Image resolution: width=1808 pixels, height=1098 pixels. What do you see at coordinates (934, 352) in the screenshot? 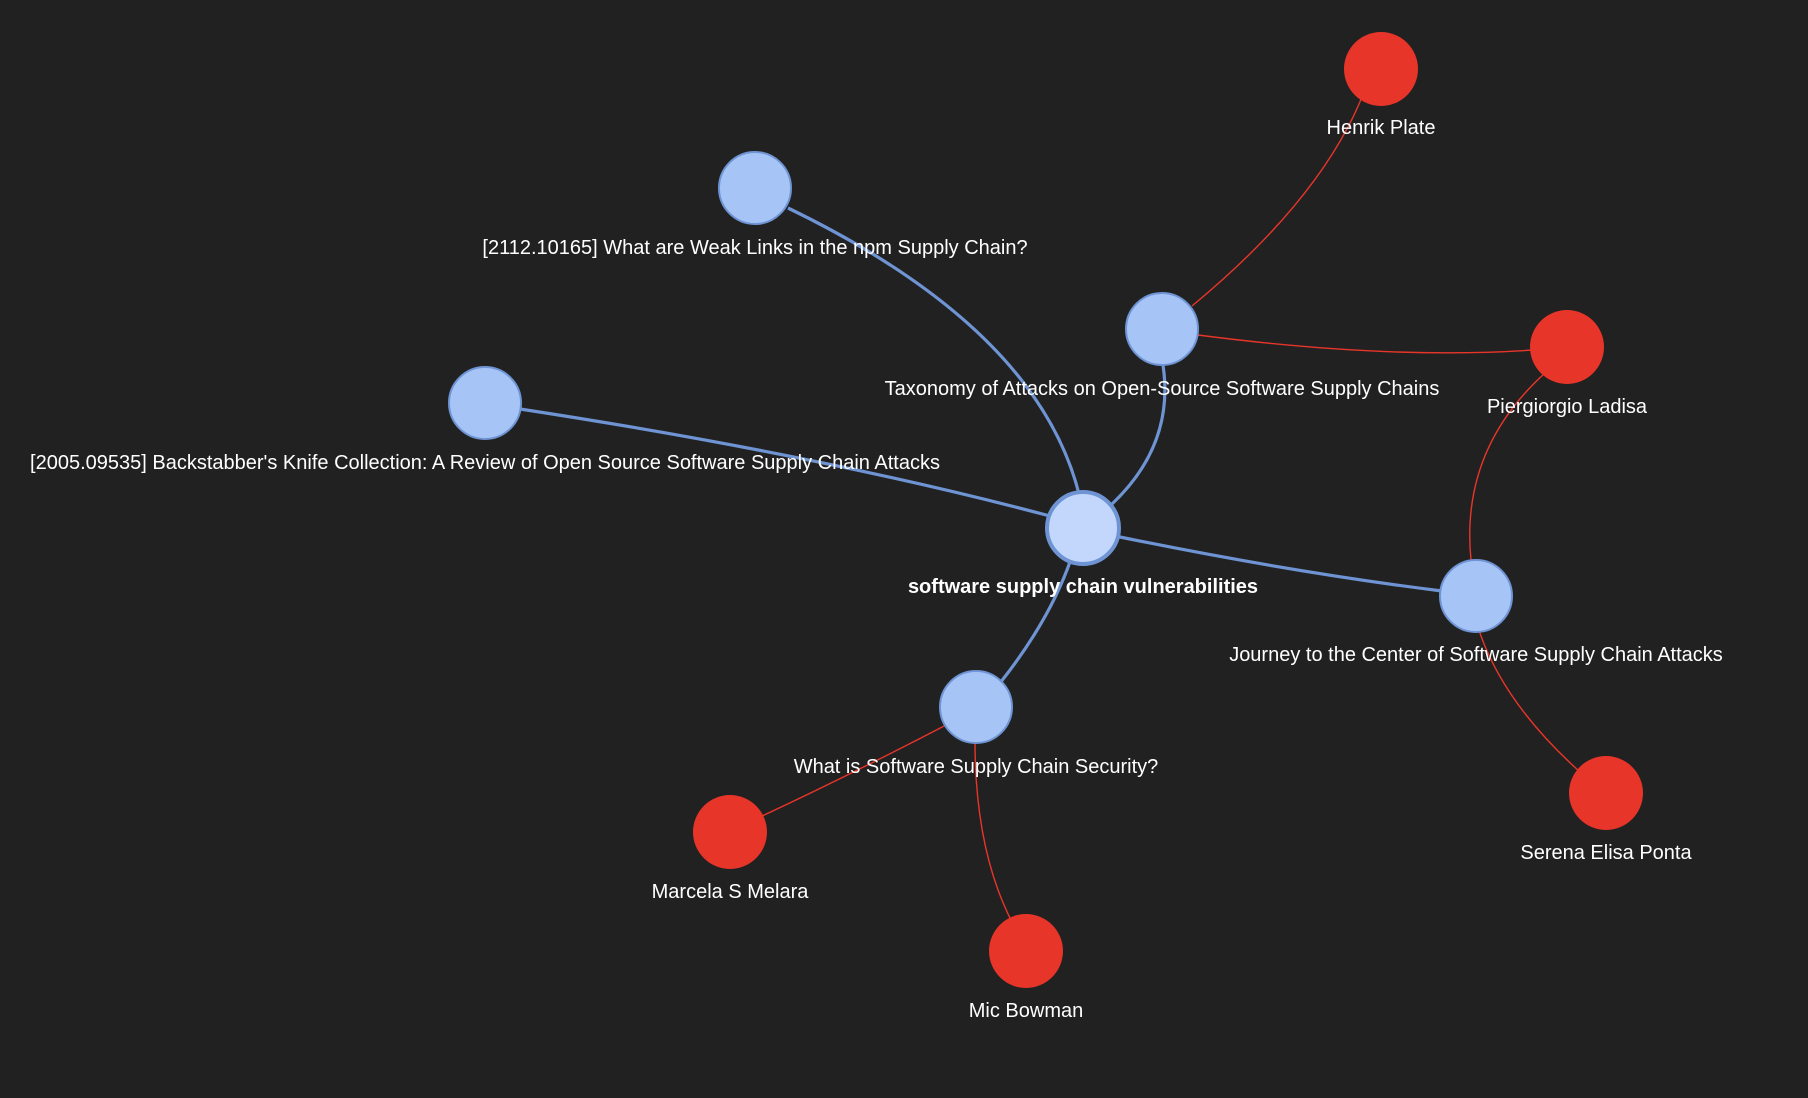
I see `edge-root-p1` at bounding box center [934, 352].